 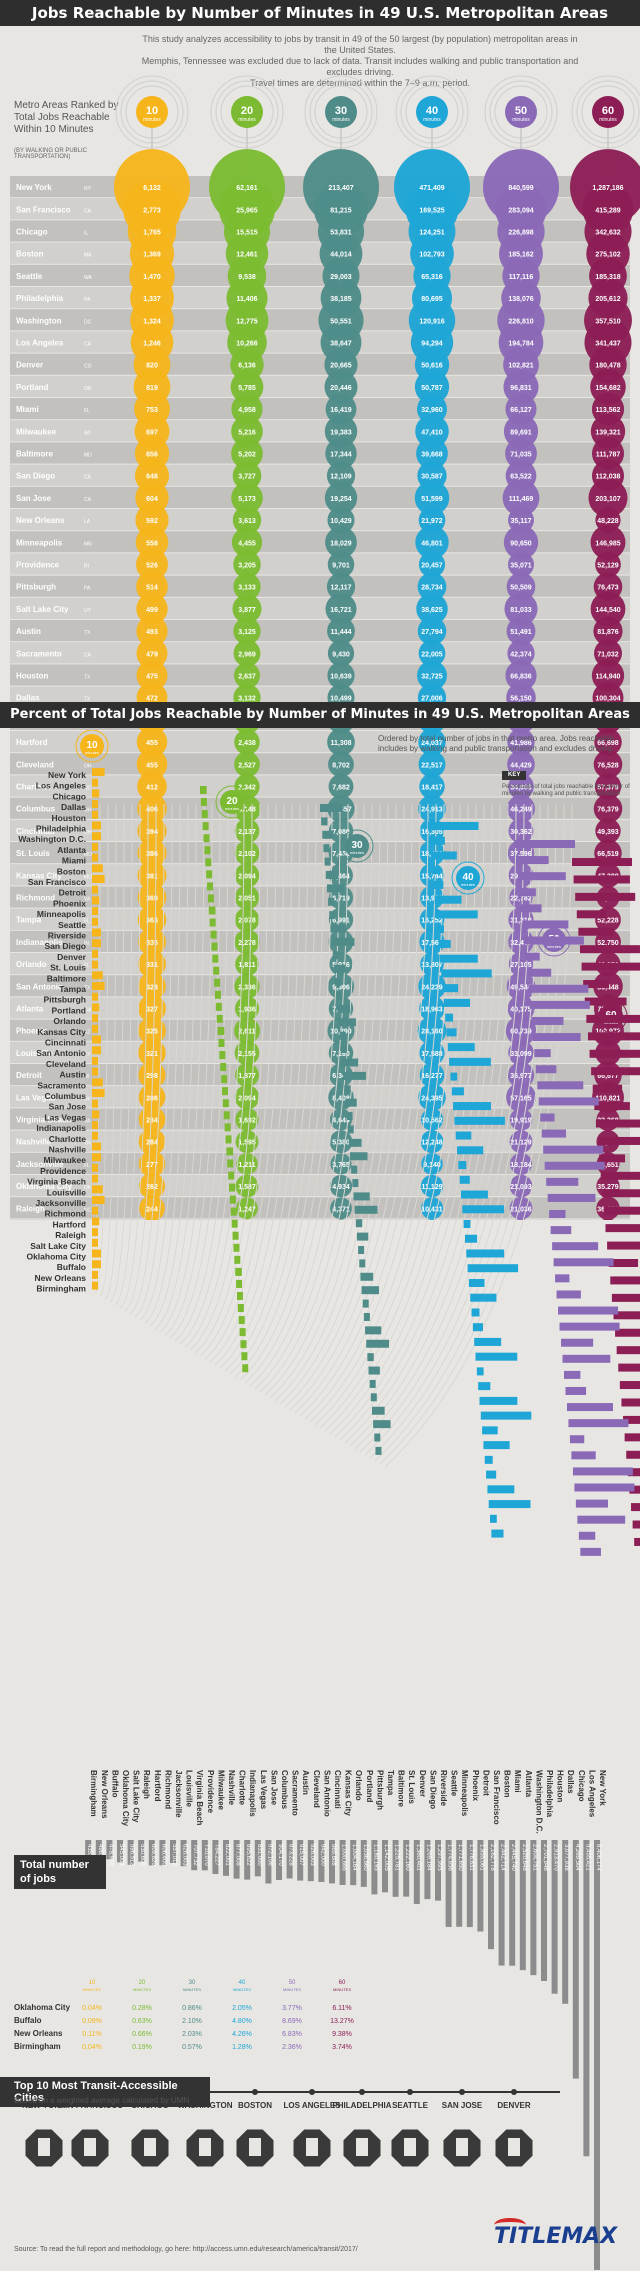 I want to click on total-city-label: Milwaukee, so click(x=220, y=1790).